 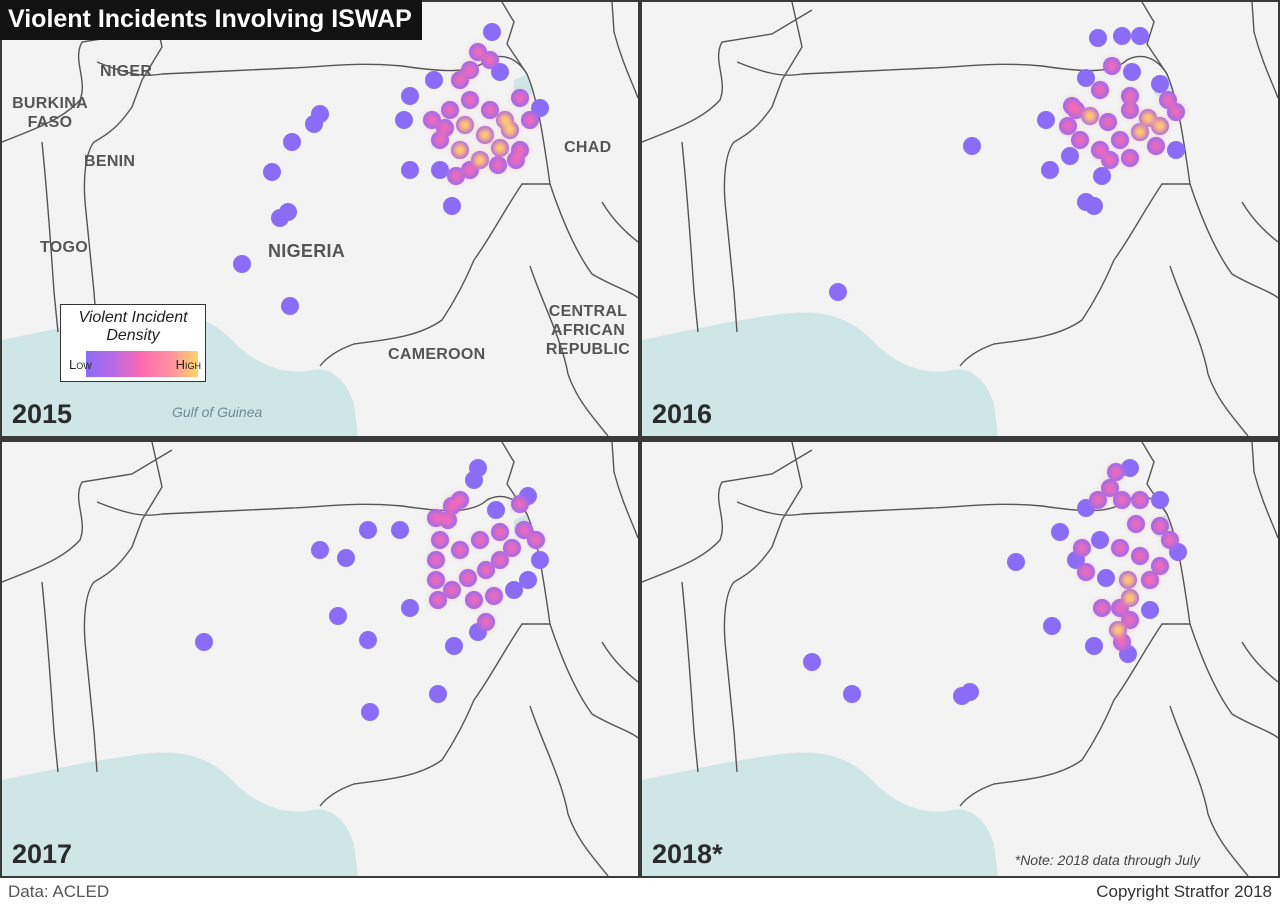 What do you see at coordinates (133, 326) in the screenshot?
I see `legend-title: Violent Incident Density` at bounding box center [133, 326].